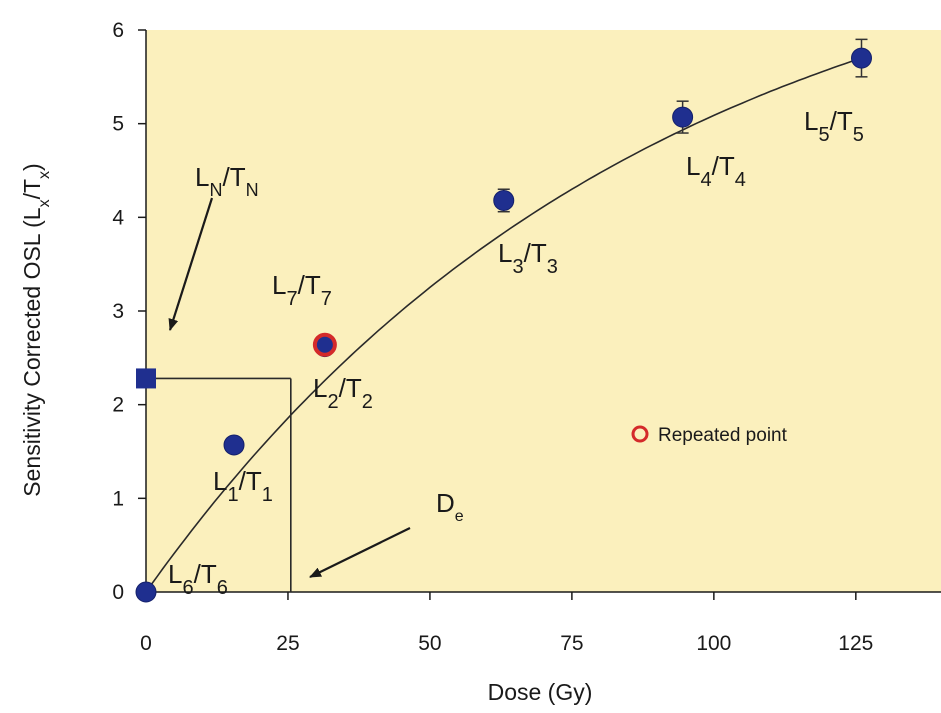 Image resolution: width=941 pixels, height=713 pixels. Describe the element at coordinates (713, 643) in the screenshot. I see `x-tick-label: 100` at that location.